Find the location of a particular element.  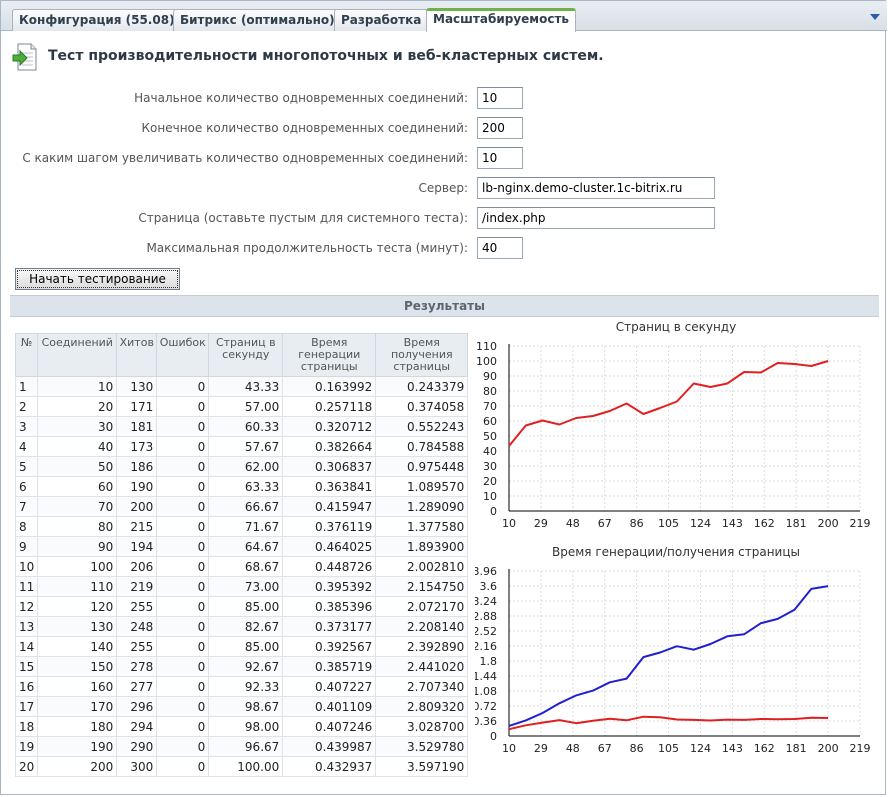

table-cell: 0.552243 is located at coordinates (422, 426).